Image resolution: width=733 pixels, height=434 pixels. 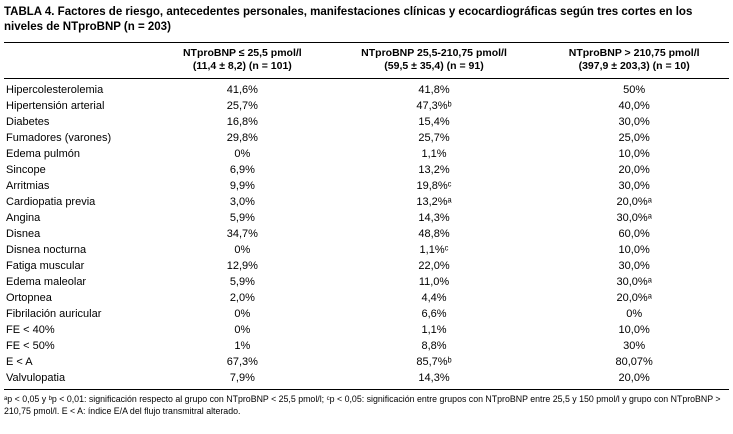 What do you see at coordinates (54, 314) in the screenshot?
I see `row-label: Fibrilación auricular` at bounding box center [54, 314].